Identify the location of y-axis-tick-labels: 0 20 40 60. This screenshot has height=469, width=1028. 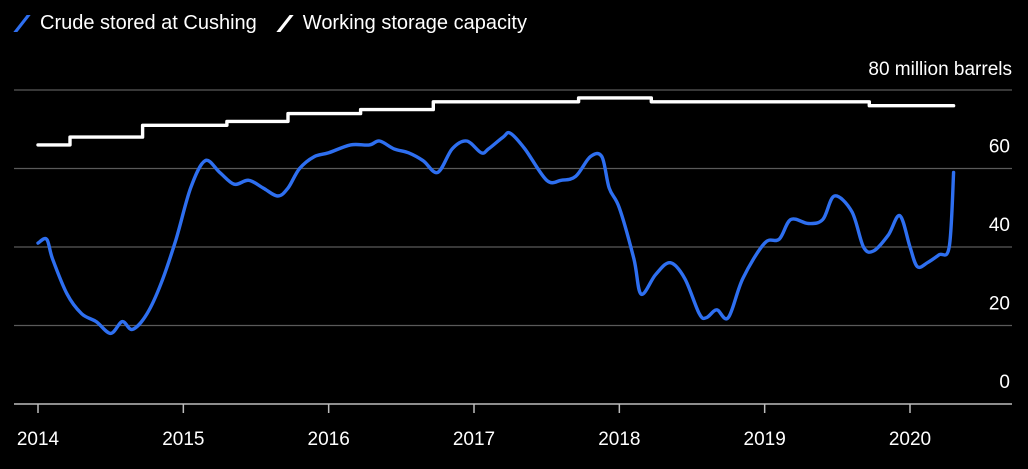
(999, 265).